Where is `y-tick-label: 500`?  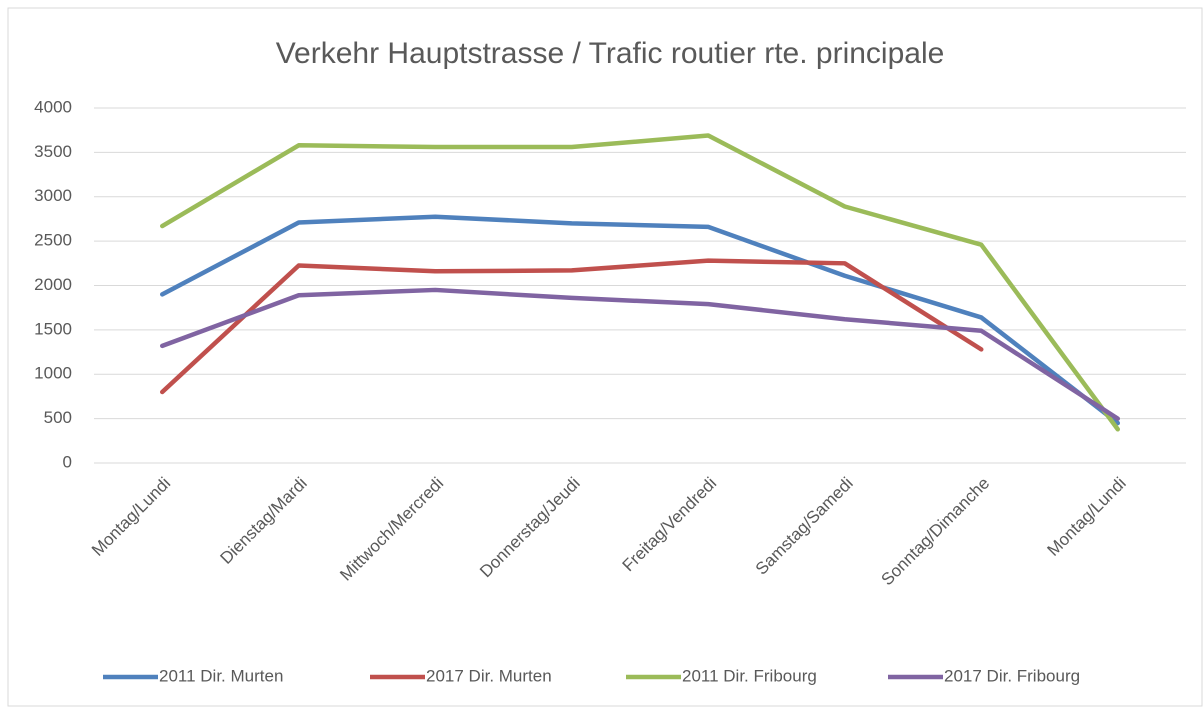 y-tick-label: 500 is located at coordinates (58, 417).